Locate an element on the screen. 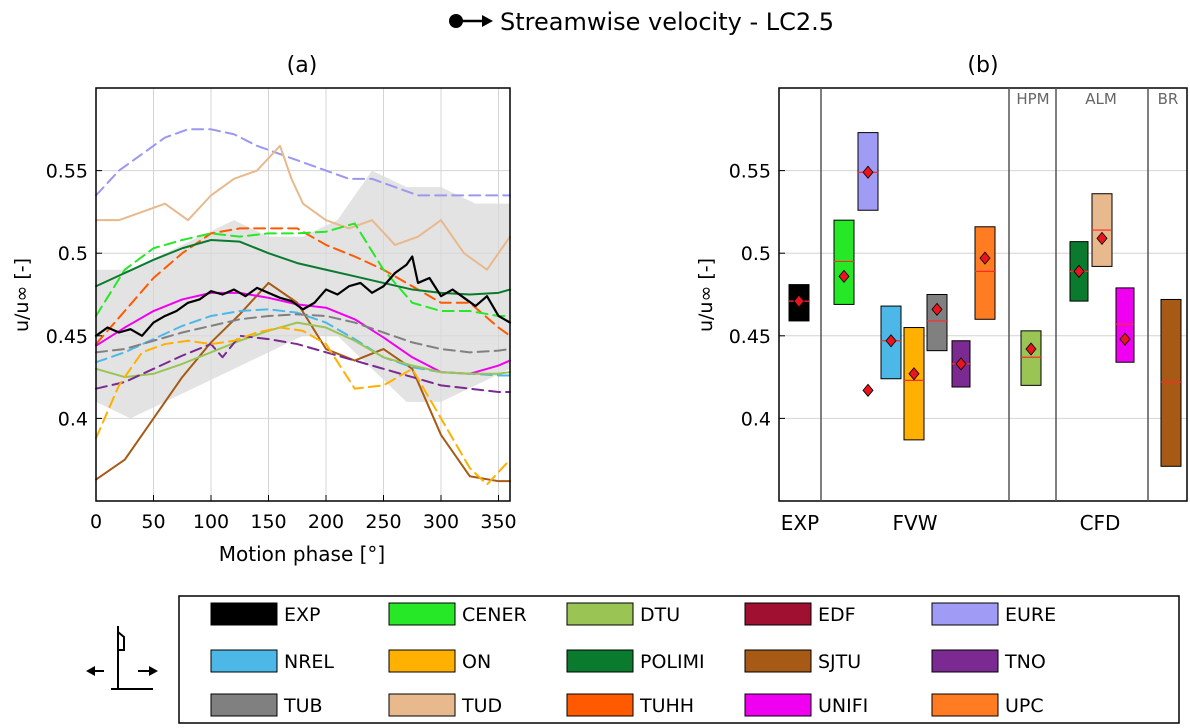 The height and width of the screenshot is (728, 1190). x-tick-label: 350 is located at coordinates (498, 522).